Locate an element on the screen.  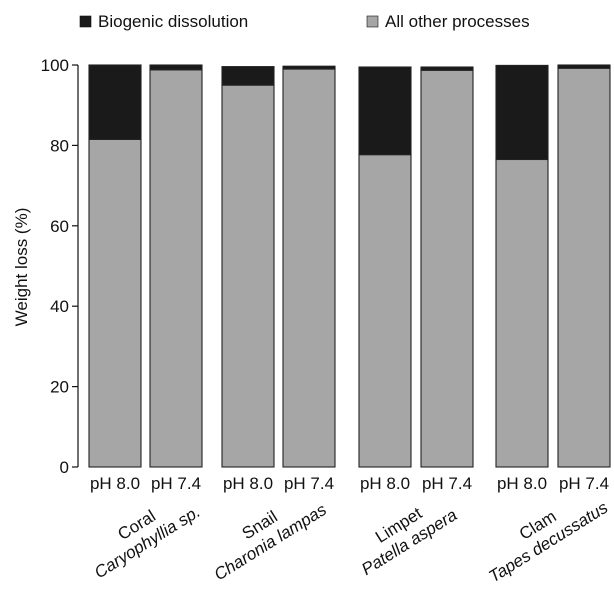
y-tick-label: 40 is located at coordinates (59, 306).